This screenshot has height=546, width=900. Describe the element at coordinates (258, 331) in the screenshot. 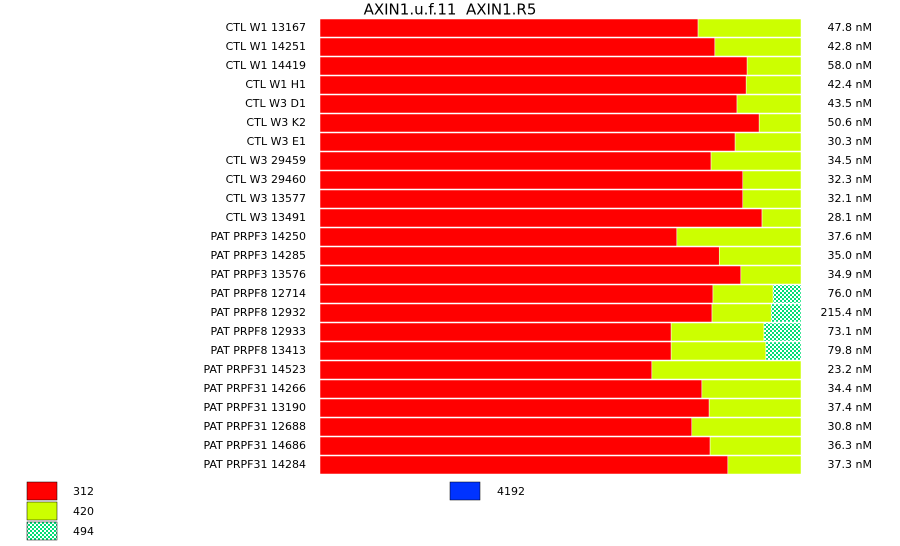

I see `row-label: PAT PRPF8 12933` at that location.